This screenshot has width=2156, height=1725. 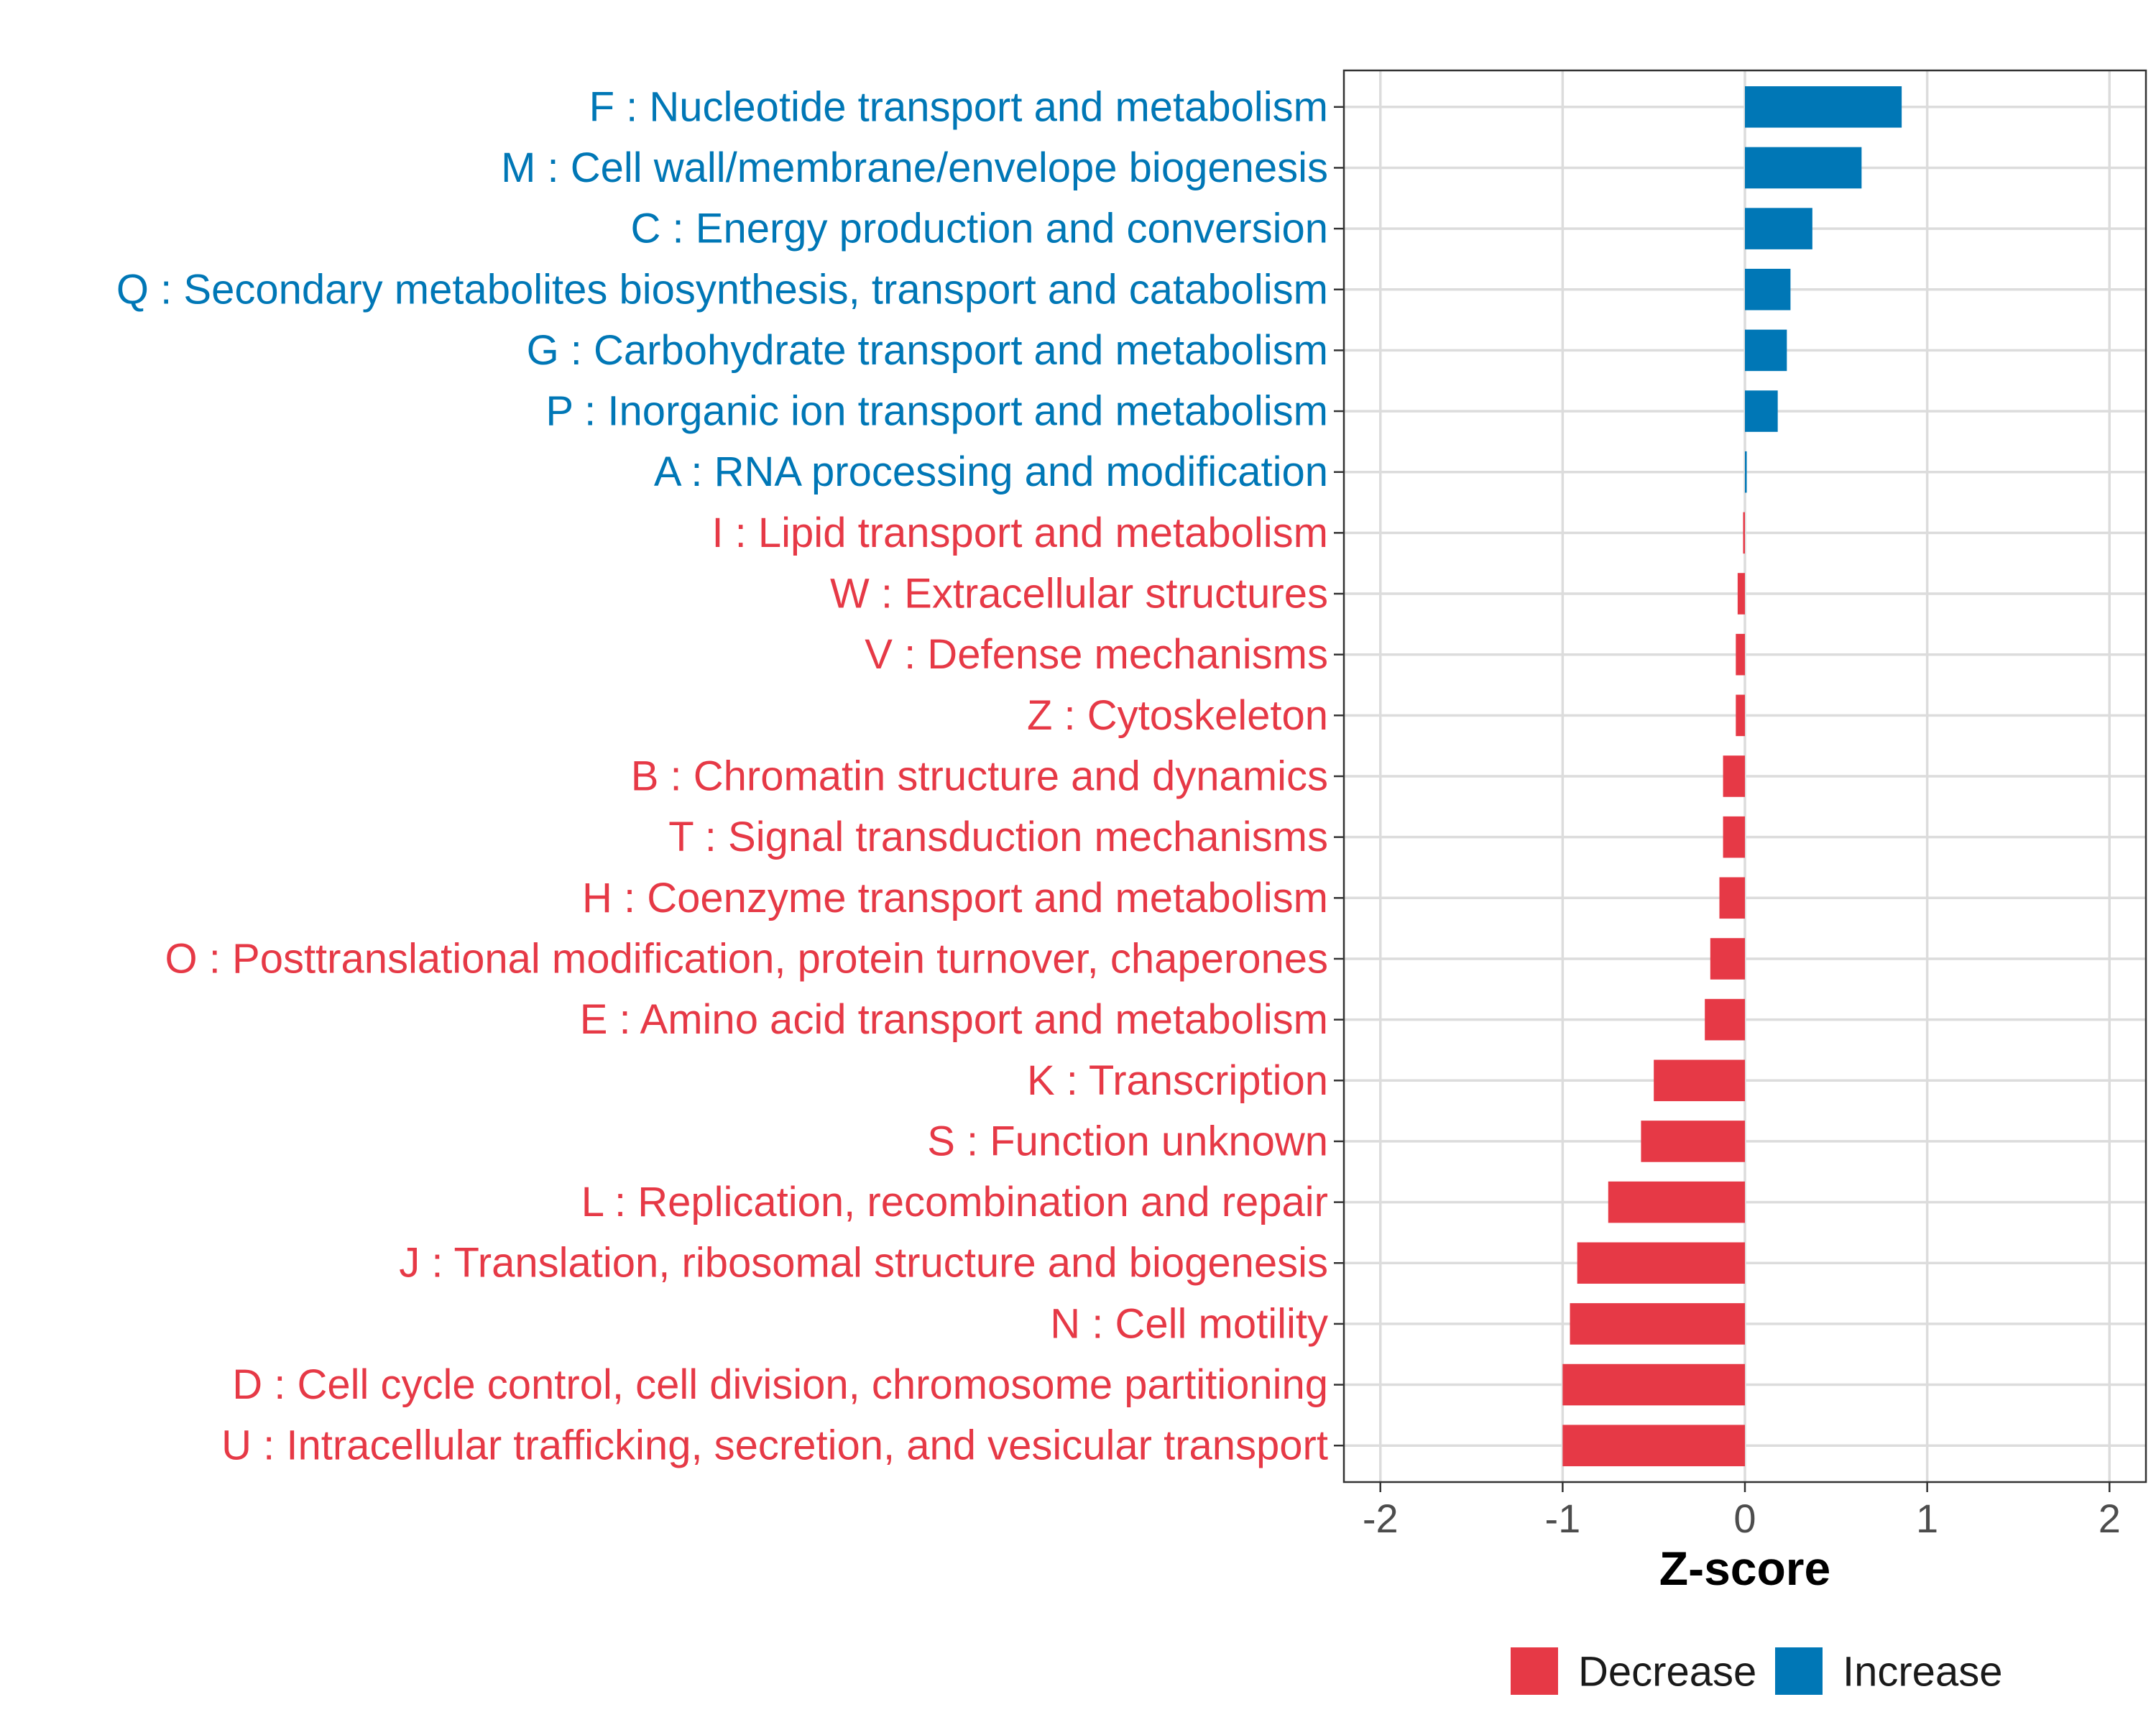 I want to click on category-label: B : Chromatin structure and dynamics, so click(x=980, y=776).